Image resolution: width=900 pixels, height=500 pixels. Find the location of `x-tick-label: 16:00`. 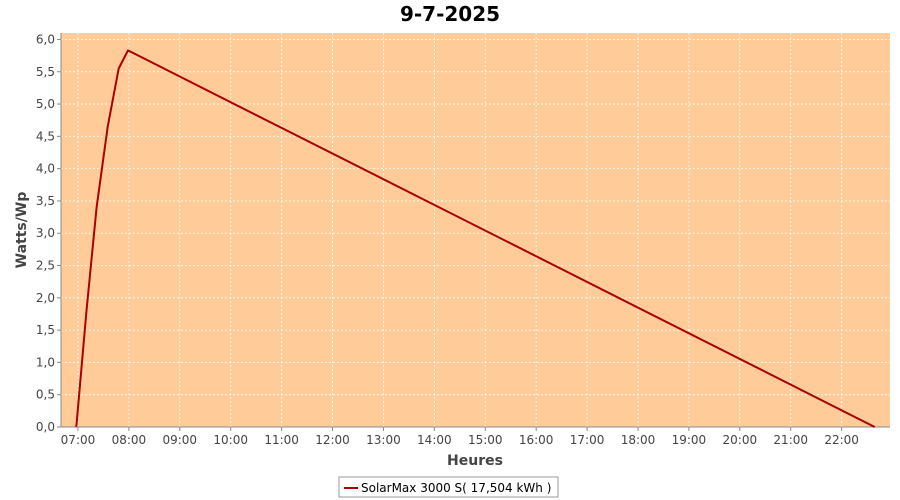

x-tick-label: 16:00 is located at coordinates (536, 440).